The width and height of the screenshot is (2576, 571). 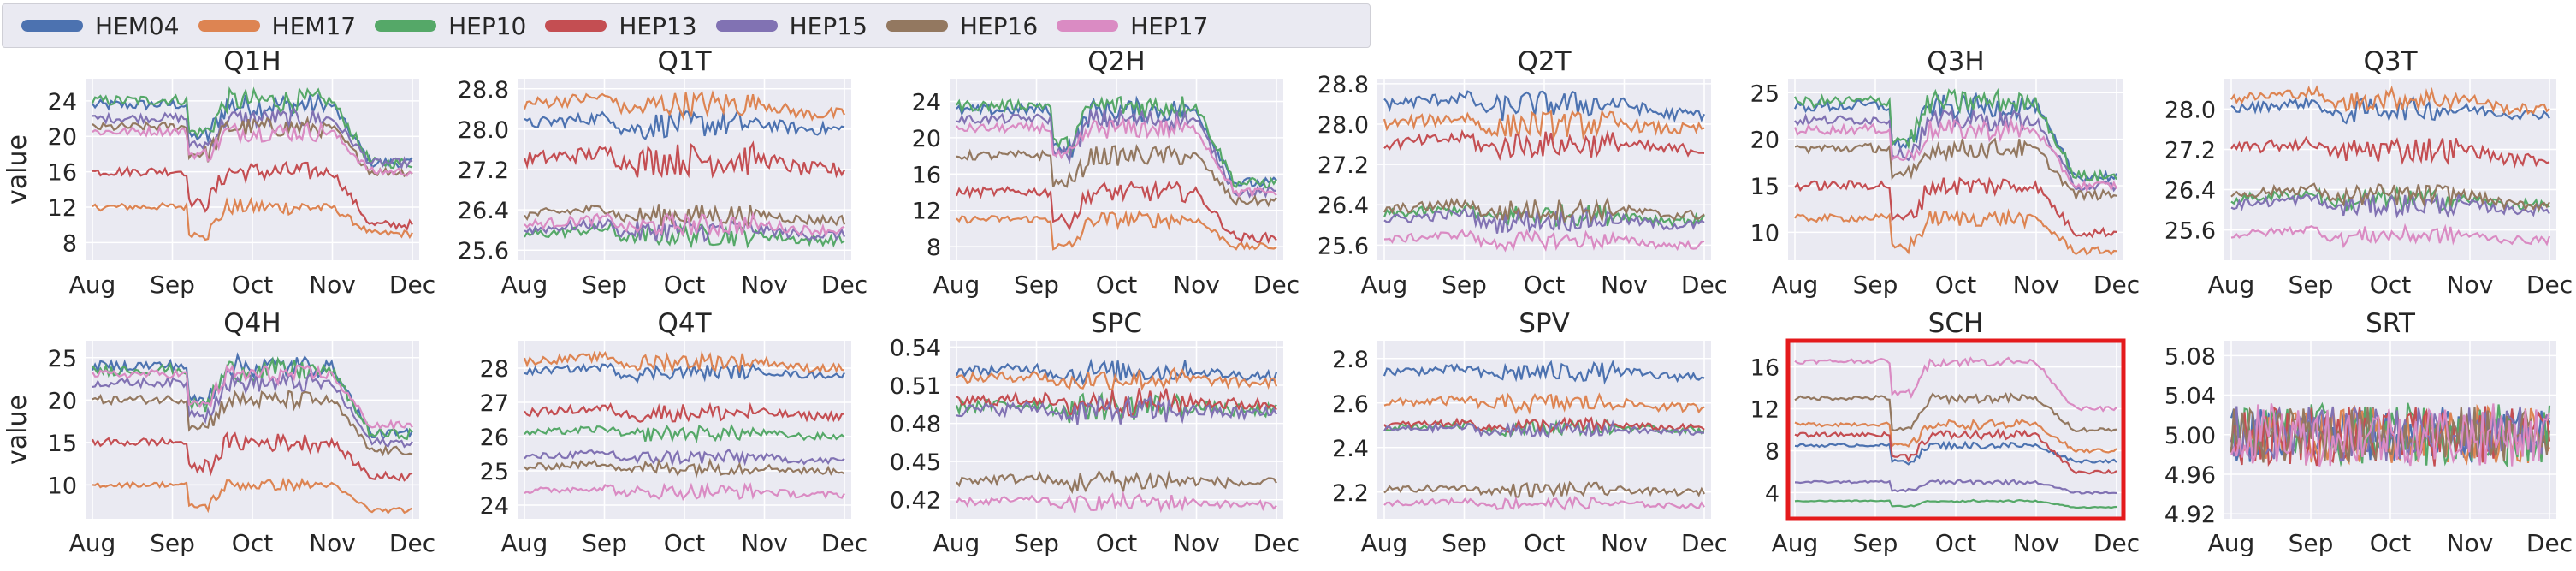 I want to click on panel-q4t: 24 25 26 27 28 Aug Sep Oct Nov Dec Q4T, so click(x=674, y=432).